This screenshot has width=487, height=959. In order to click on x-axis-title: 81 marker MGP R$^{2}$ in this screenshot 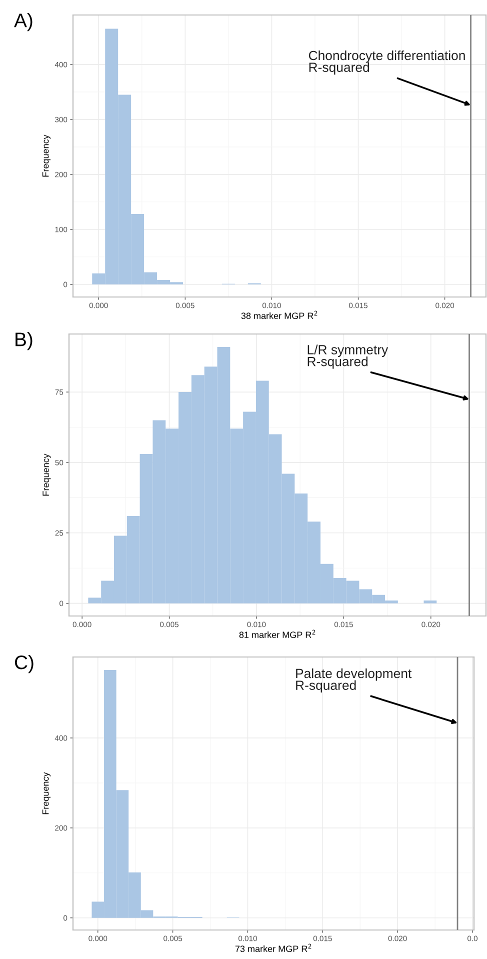, I will do `click(277, 634)`.